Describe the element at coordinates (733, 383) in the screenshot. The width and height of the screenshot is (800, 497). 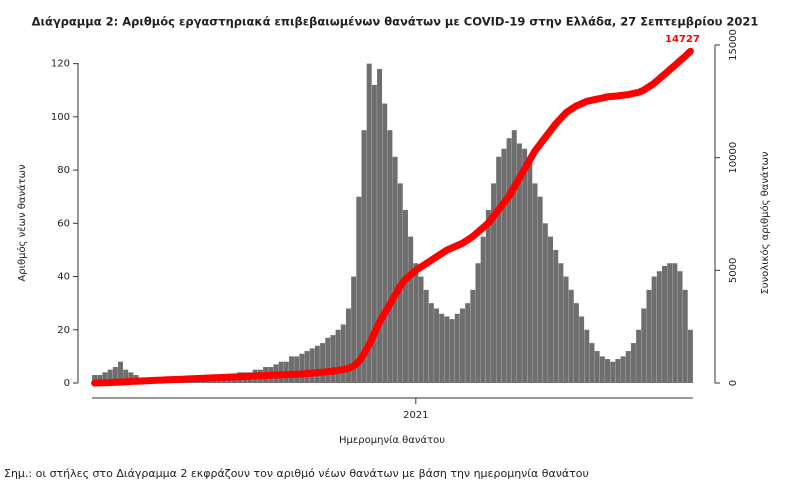
I see `y2-tick-label: 0` at that location.